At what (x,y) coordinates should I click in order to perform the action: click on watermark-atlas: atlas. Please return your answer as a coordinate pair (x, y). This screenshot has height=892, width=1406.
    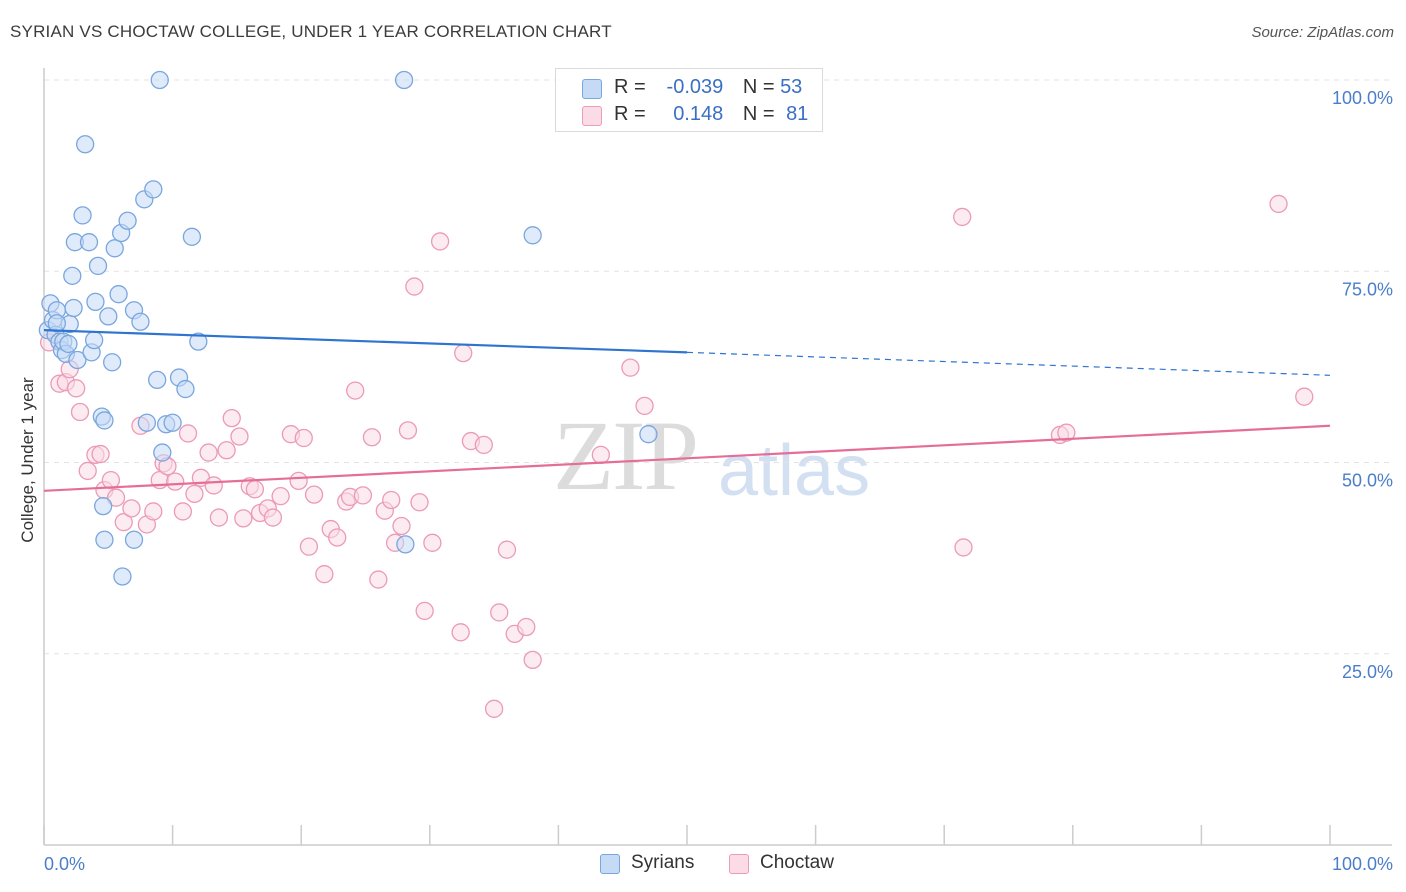
    Looking at the image, I should click on (794, 471).